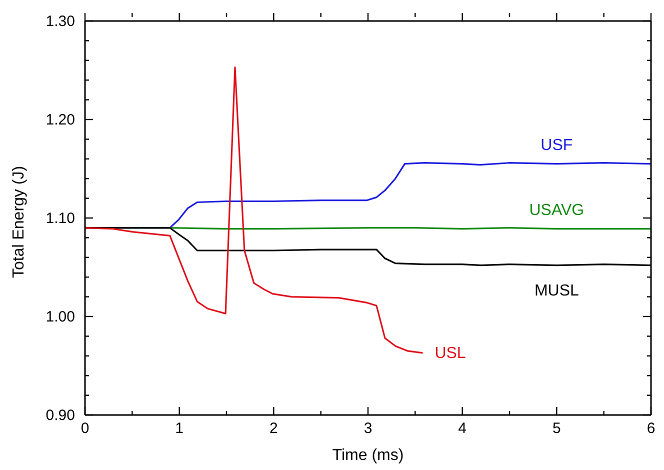 This screenshot has width=664, height=470. Describe the element at coordinates (60, 218) in the screenshot. I see `y-tick-label: 1.10` at that location.